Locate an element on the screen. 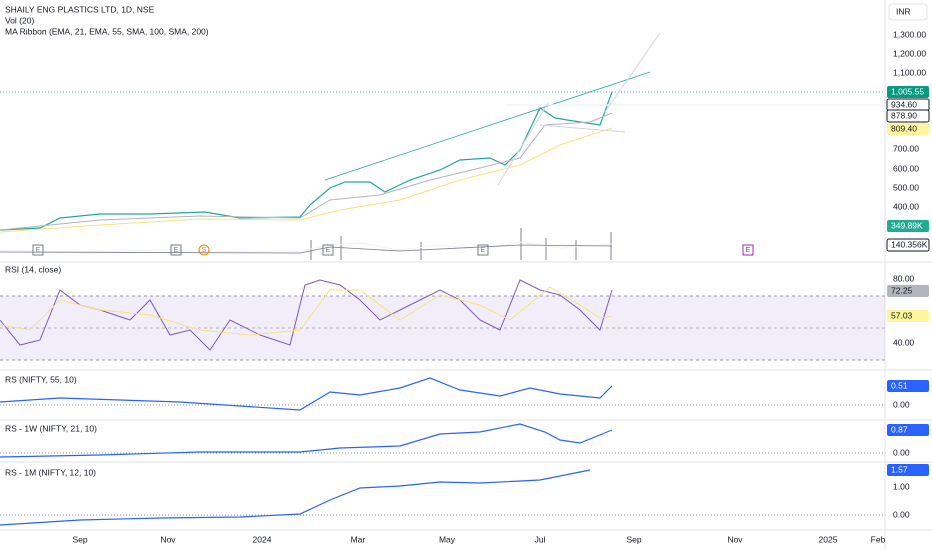 This screenshot has width=932, height=550. price-badge-label: 57.03 is located at coordinates (902, 315).